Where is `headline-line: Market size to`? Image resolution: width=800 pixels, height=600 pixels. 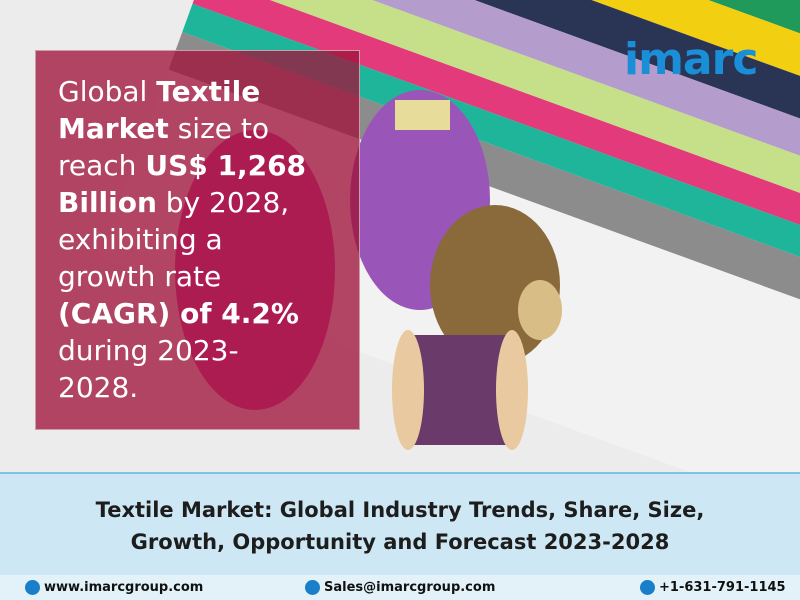 headline-line: Market size to is located at coordinates (208, 128).